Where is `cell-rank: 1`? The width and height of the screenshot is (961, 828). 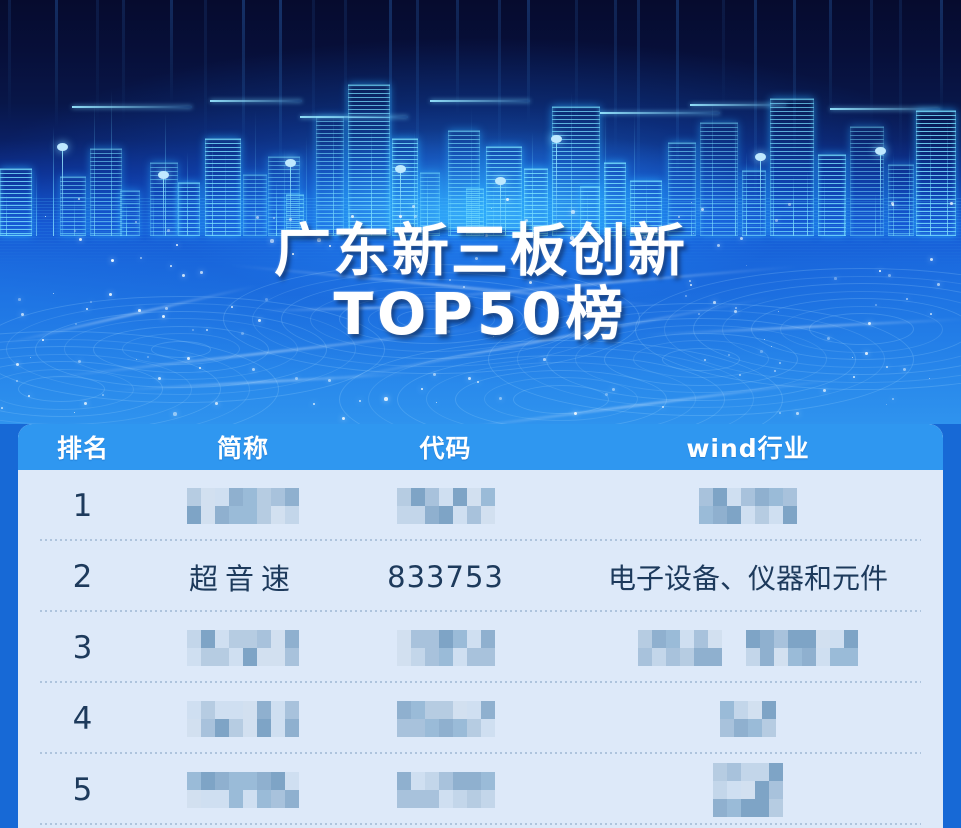 cell-rank: 1 is located at coordinates (83, 505).